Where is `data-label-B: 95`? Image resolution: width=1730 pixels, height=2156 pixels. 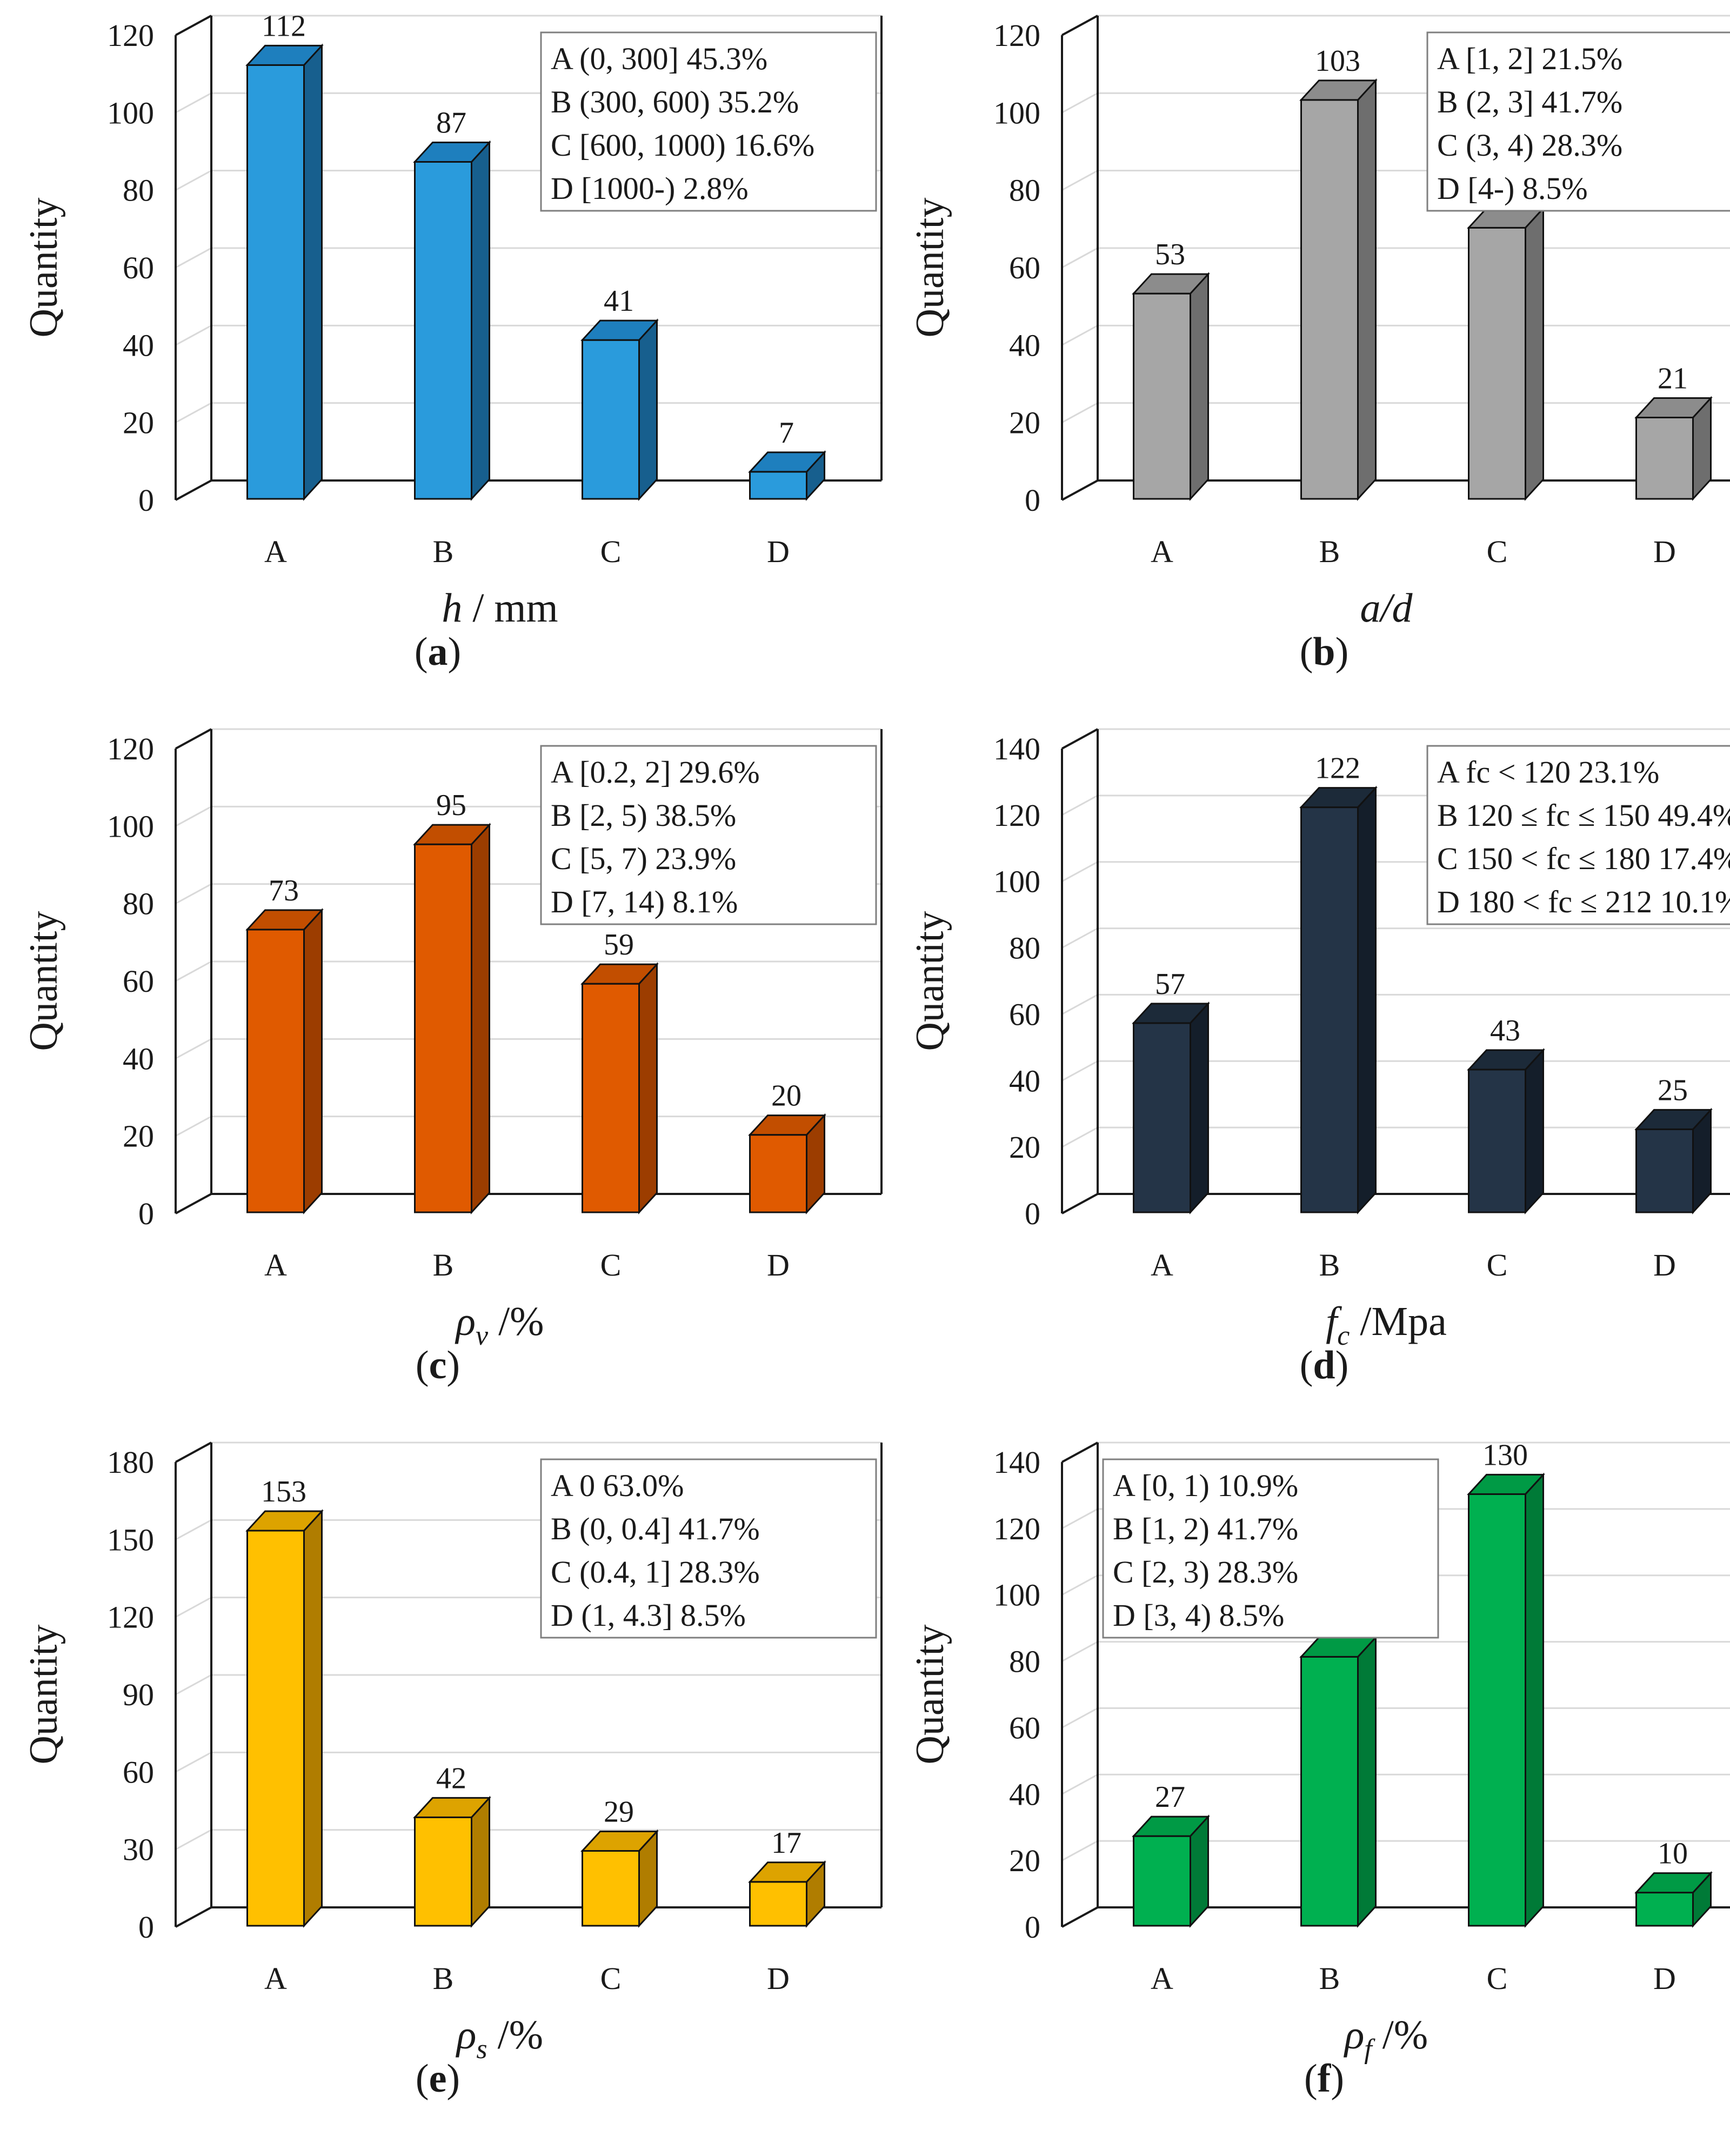
data-label-B: 95 is located at coordinates (451, 806).